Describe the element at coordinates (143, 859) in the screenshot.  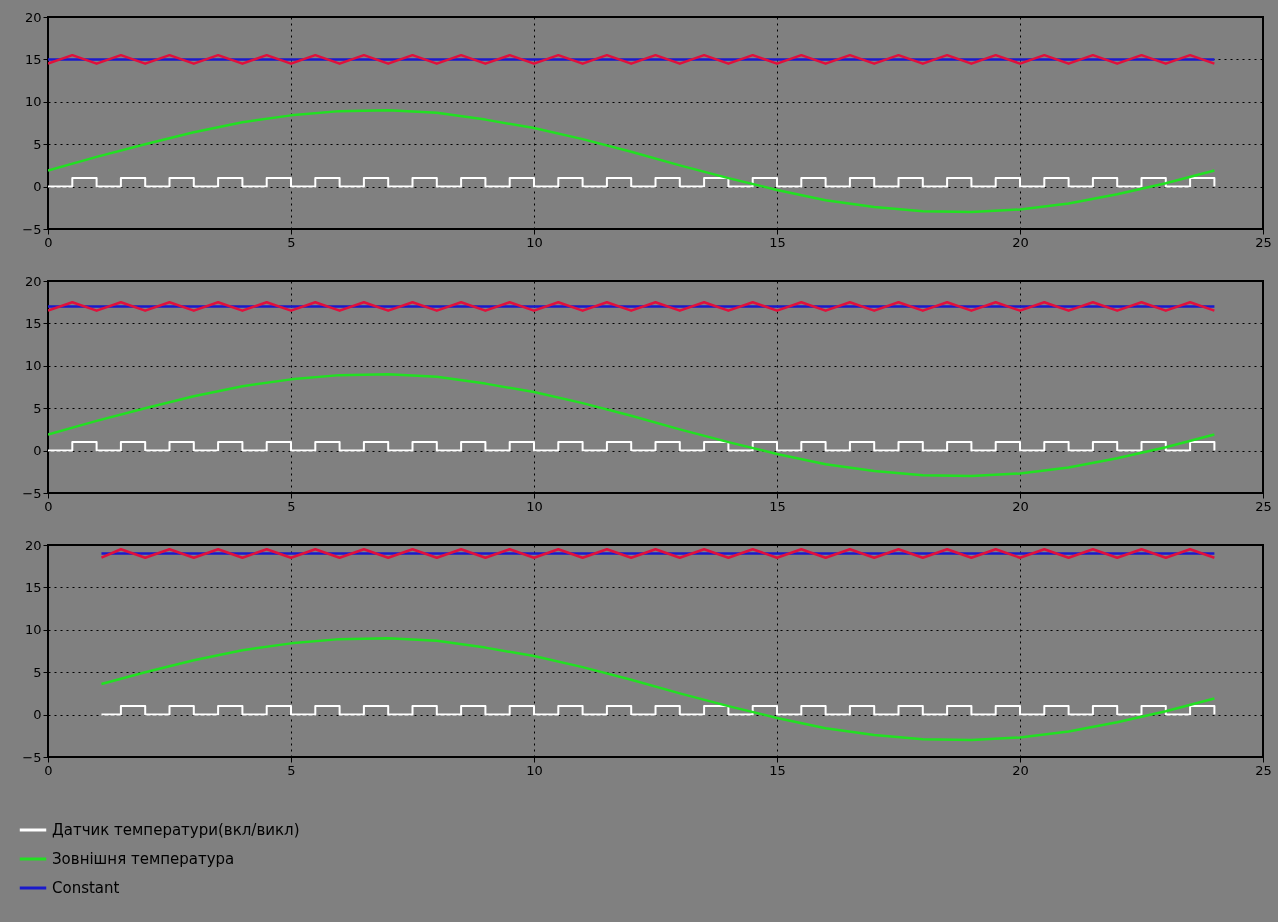
I see `legend-label: Зовнішня температура` at that location.